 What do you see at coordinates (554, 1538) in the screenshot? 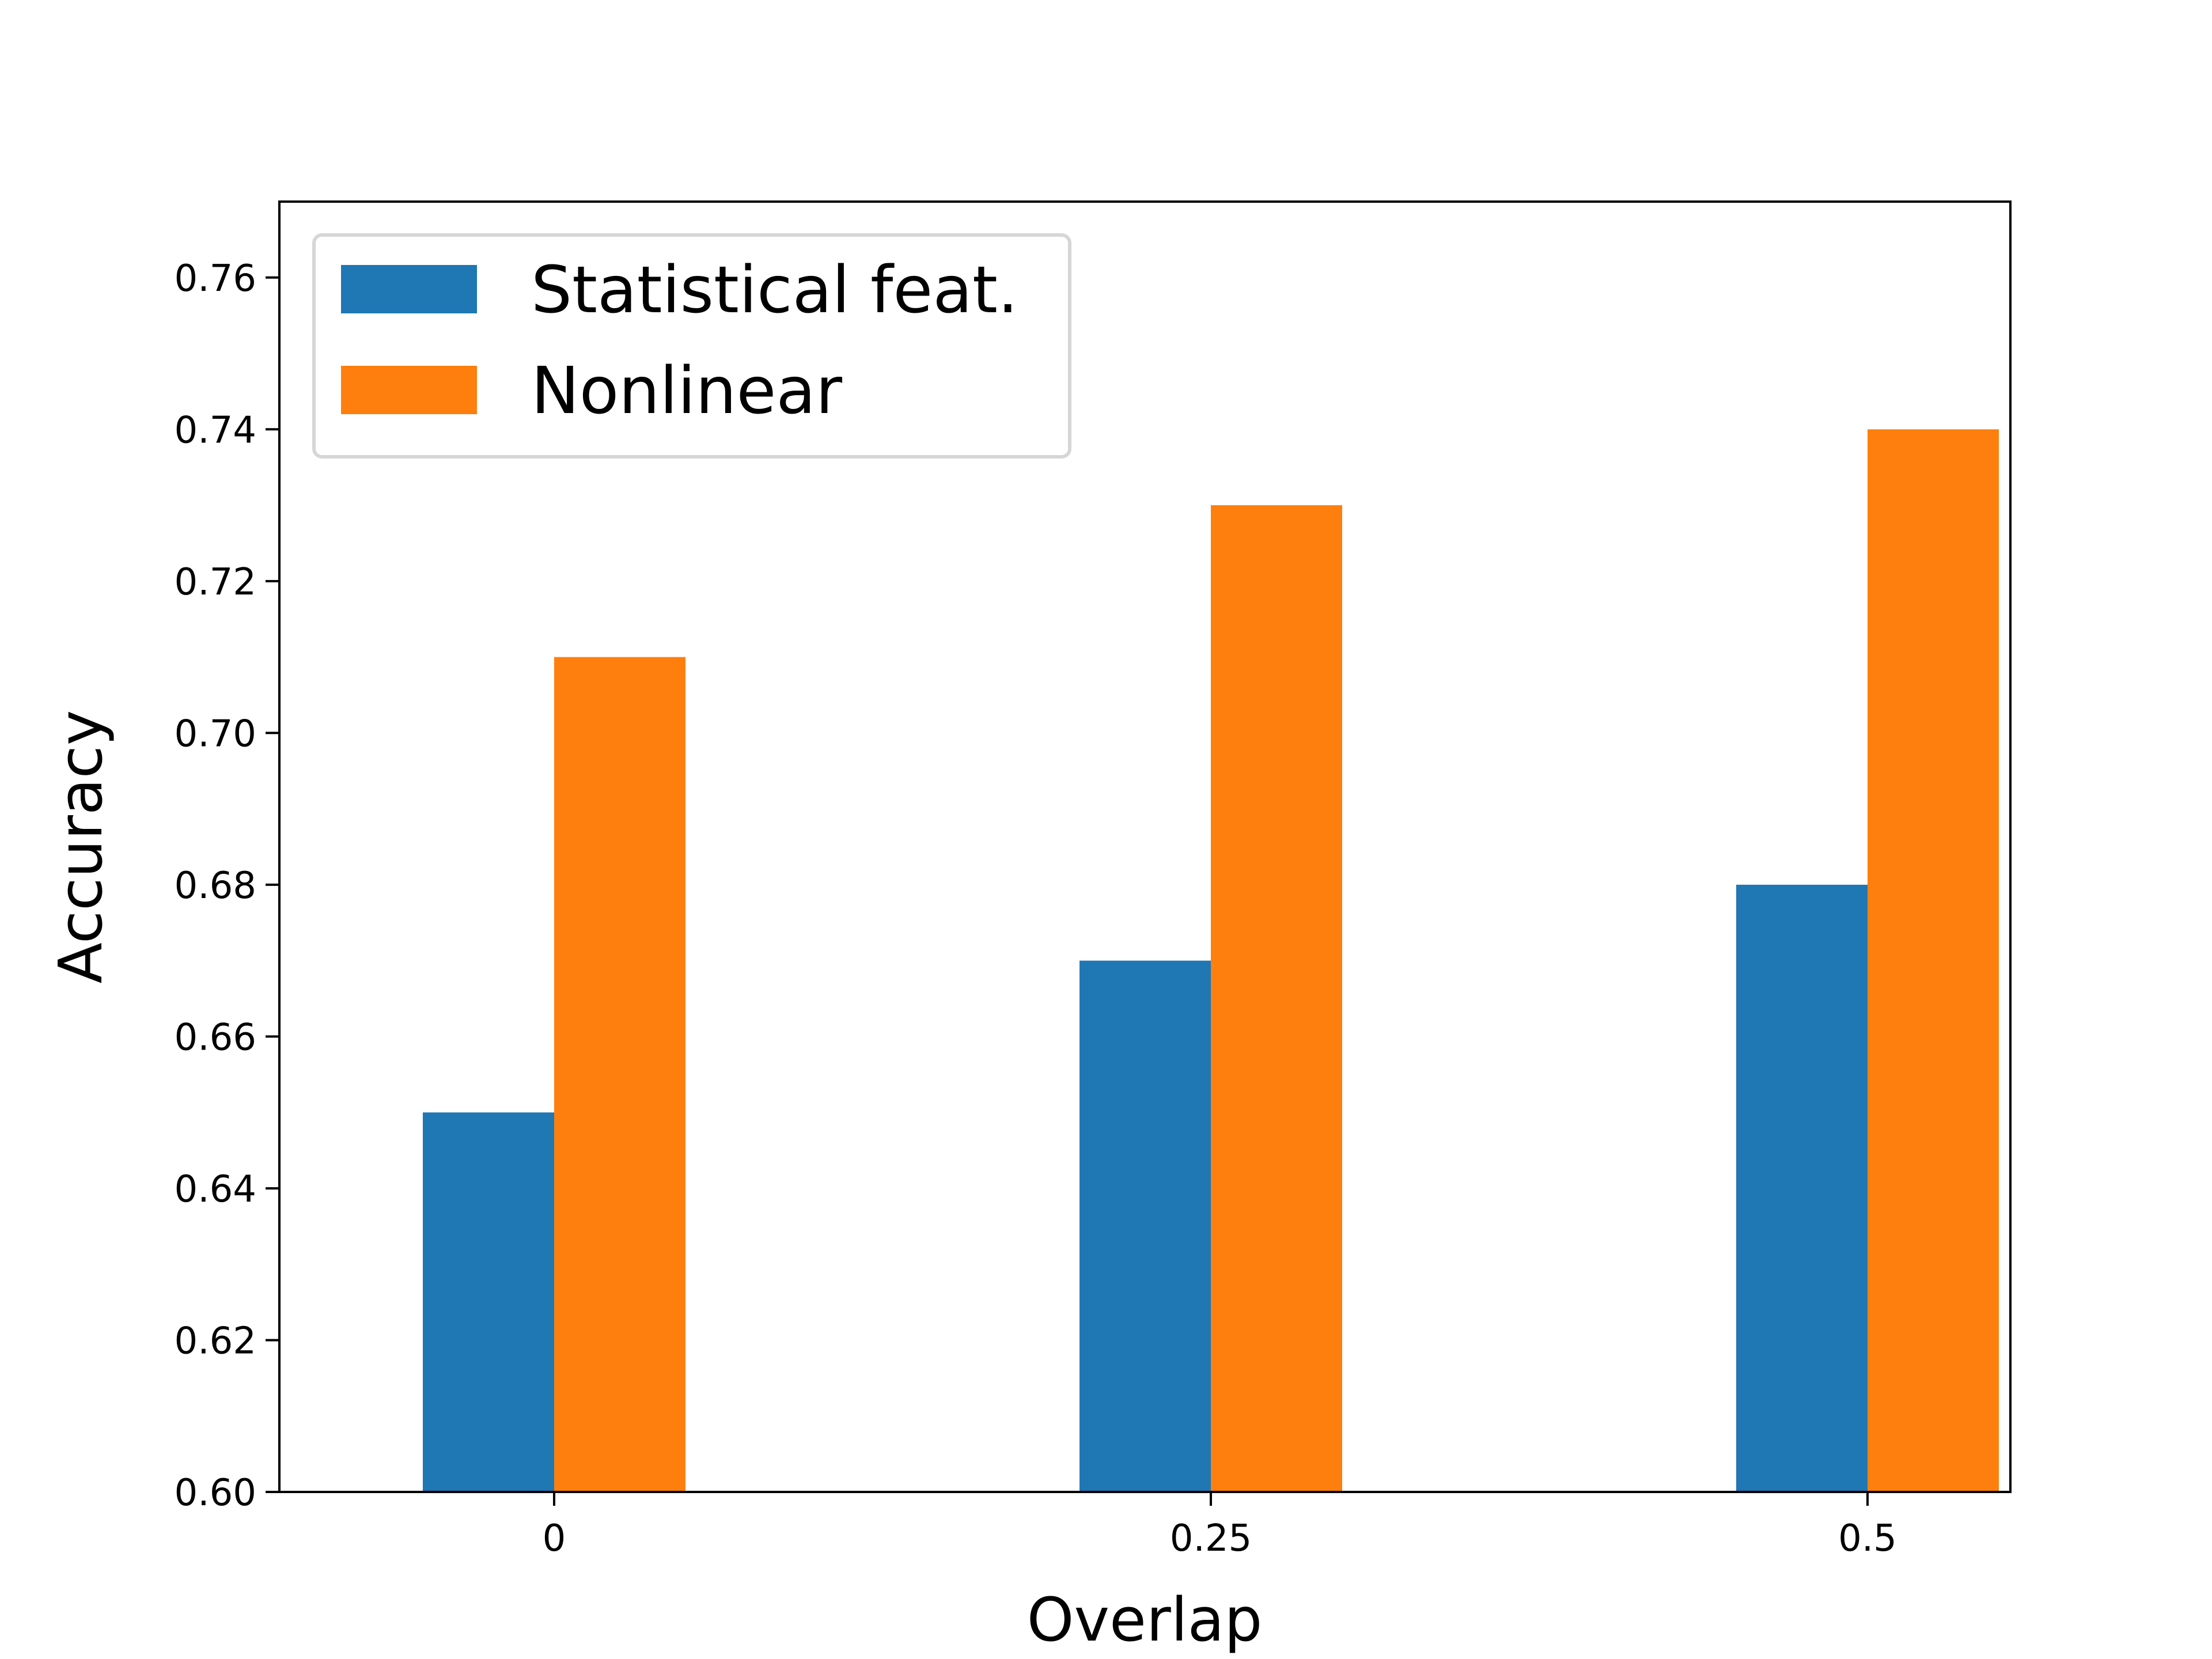
I see `x-tick-label: 0` at bounding box center [554, 1538].